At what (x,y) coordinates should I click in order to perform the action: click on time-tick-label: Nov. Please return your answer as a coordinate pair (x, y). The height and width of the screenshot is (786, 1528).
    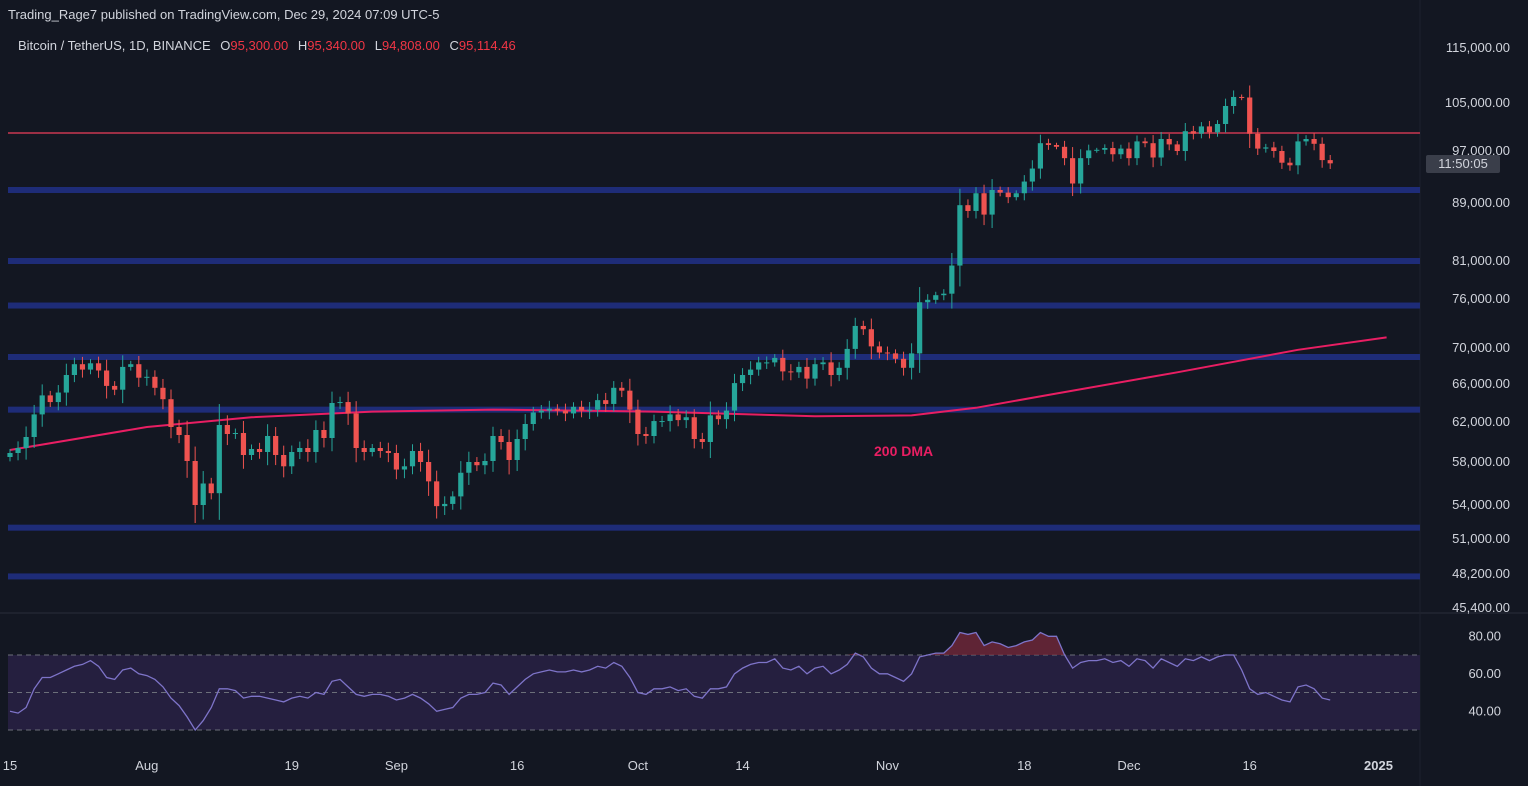
    Looking at the image, I should click on (888, 765).